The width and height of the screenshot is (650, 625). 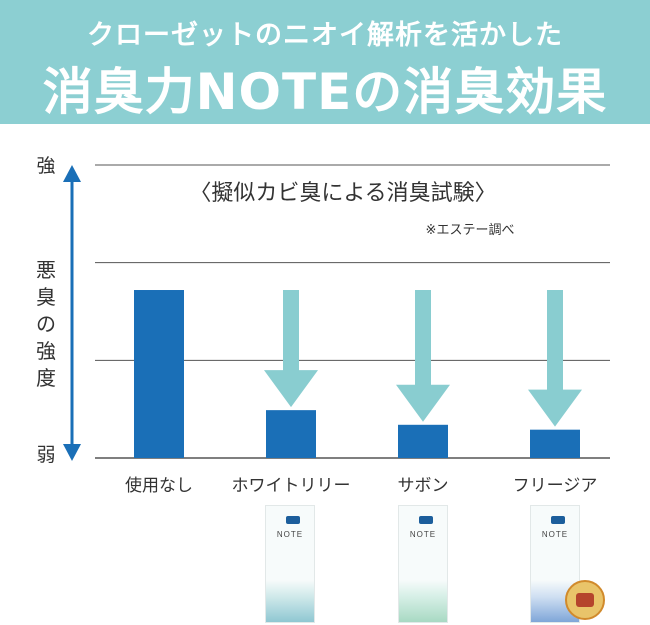 I want to click on y-axis-label-char: 臭, so click(x=46, y=297).